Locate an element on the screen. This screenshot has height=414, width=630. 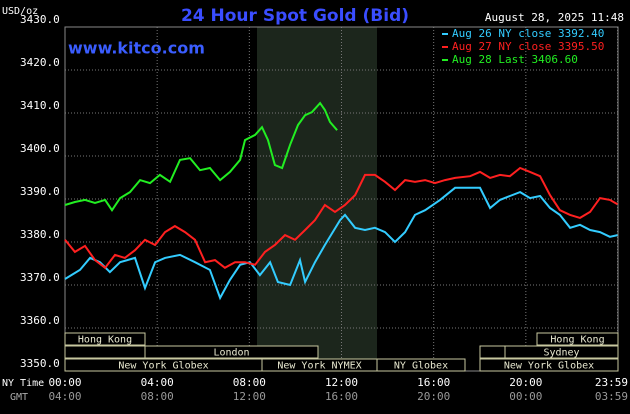
x2-axis-label: GMT is located at coordinates (19, 397).